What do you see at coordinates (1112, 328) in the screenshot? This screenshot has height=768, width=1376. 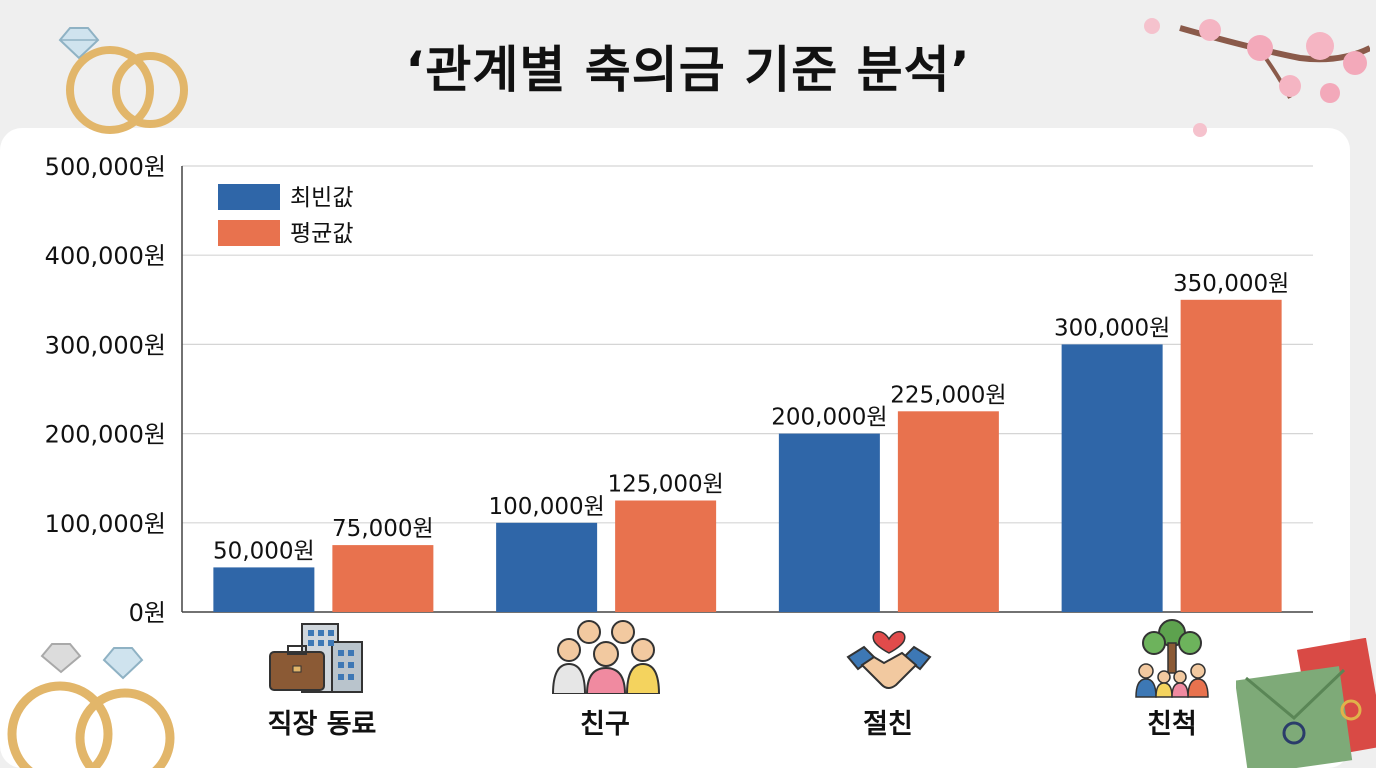 I see `data-label: 300,000원` at bounding box center [1112, 328].